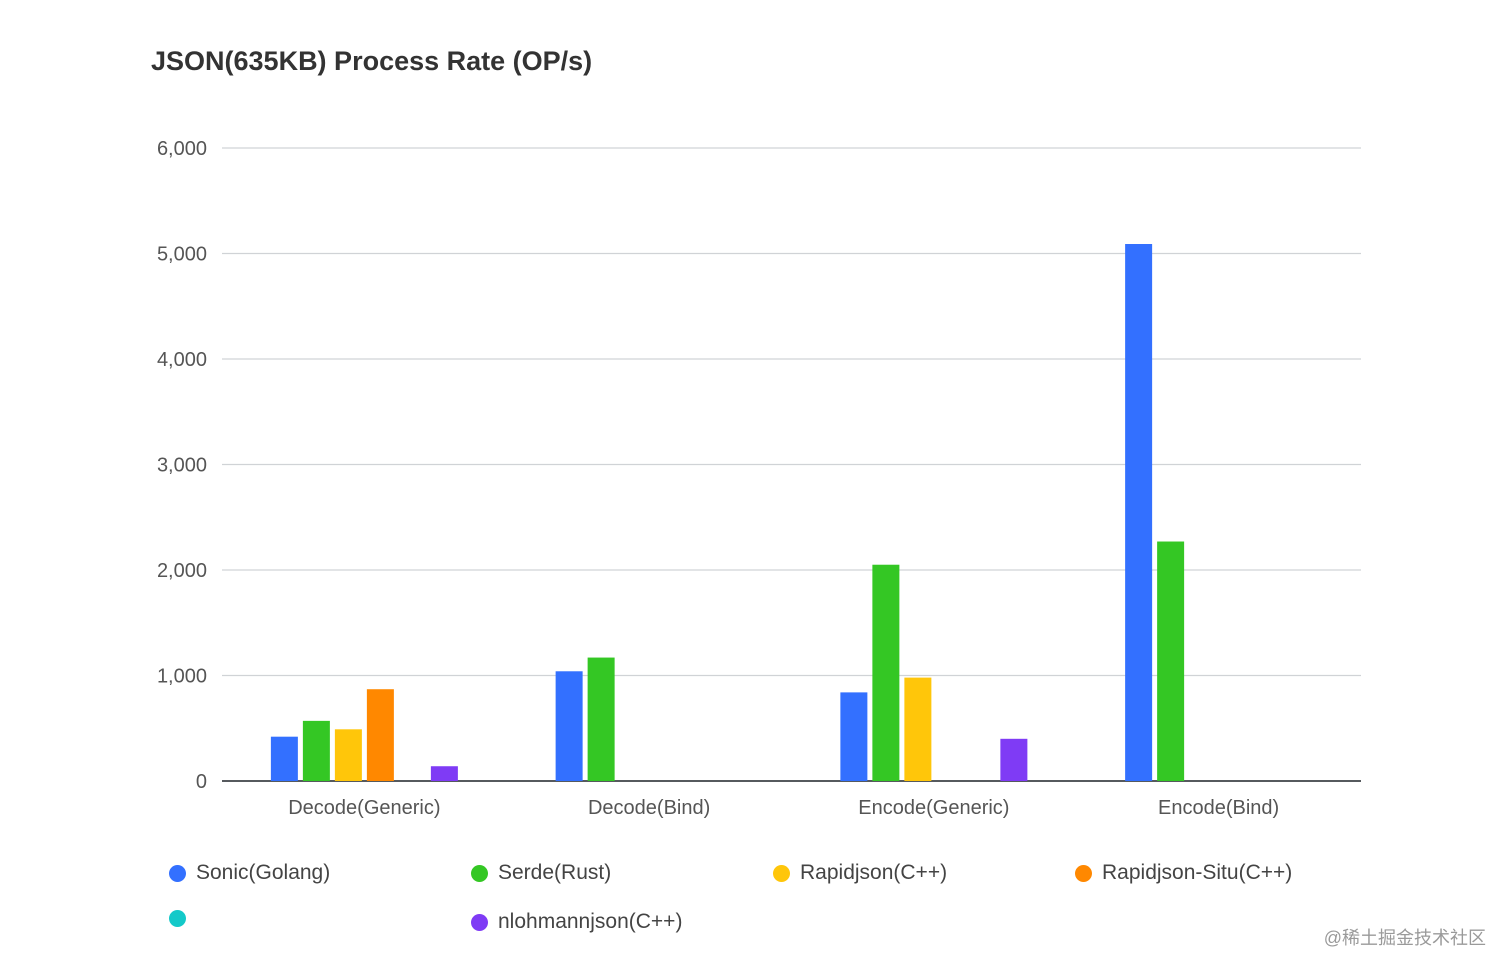 The height and width of the screenshot is (976, 1512). What do you see at coordinates (182, 360) in the screenshot?
I see `y-tick-label: 4,000` at bounding box center [182, 360].